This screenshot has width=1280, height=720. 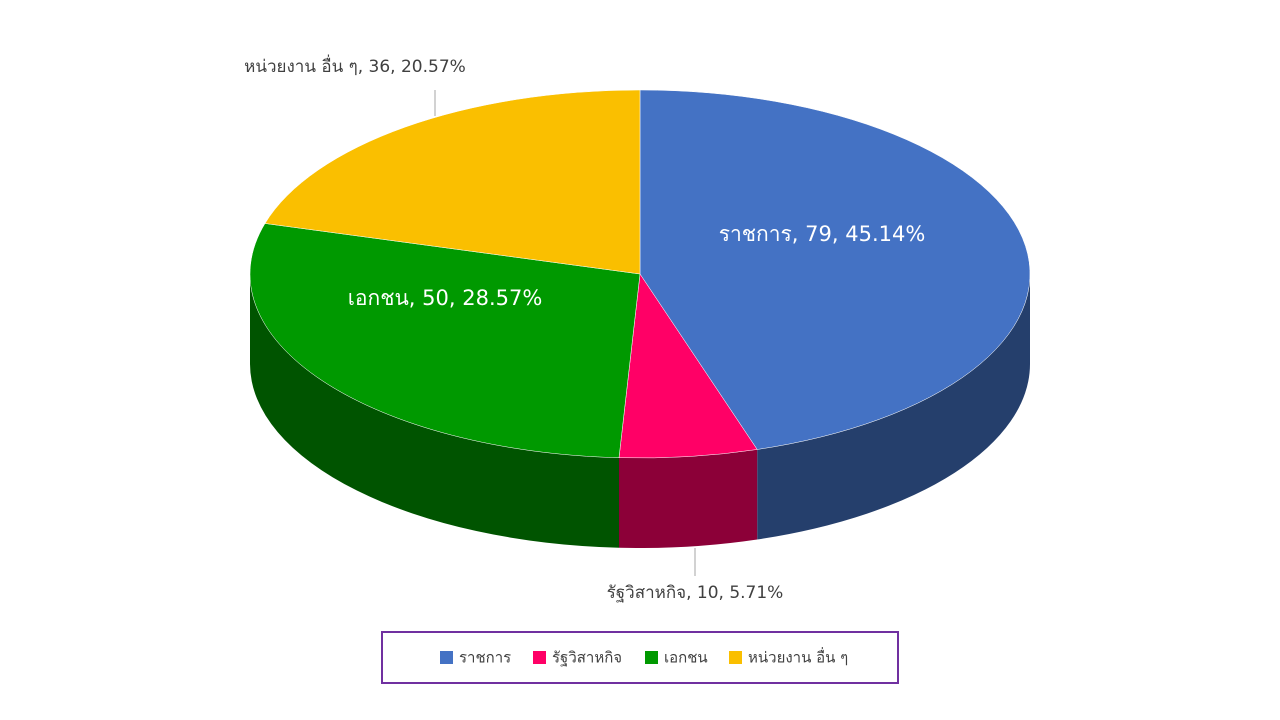 What do you see at coordinates (695, 593) in the screenshot?
I see `data-label: รัฐวิสาหกิจ, 10, 5.71%` at bounding box center [695, 593].